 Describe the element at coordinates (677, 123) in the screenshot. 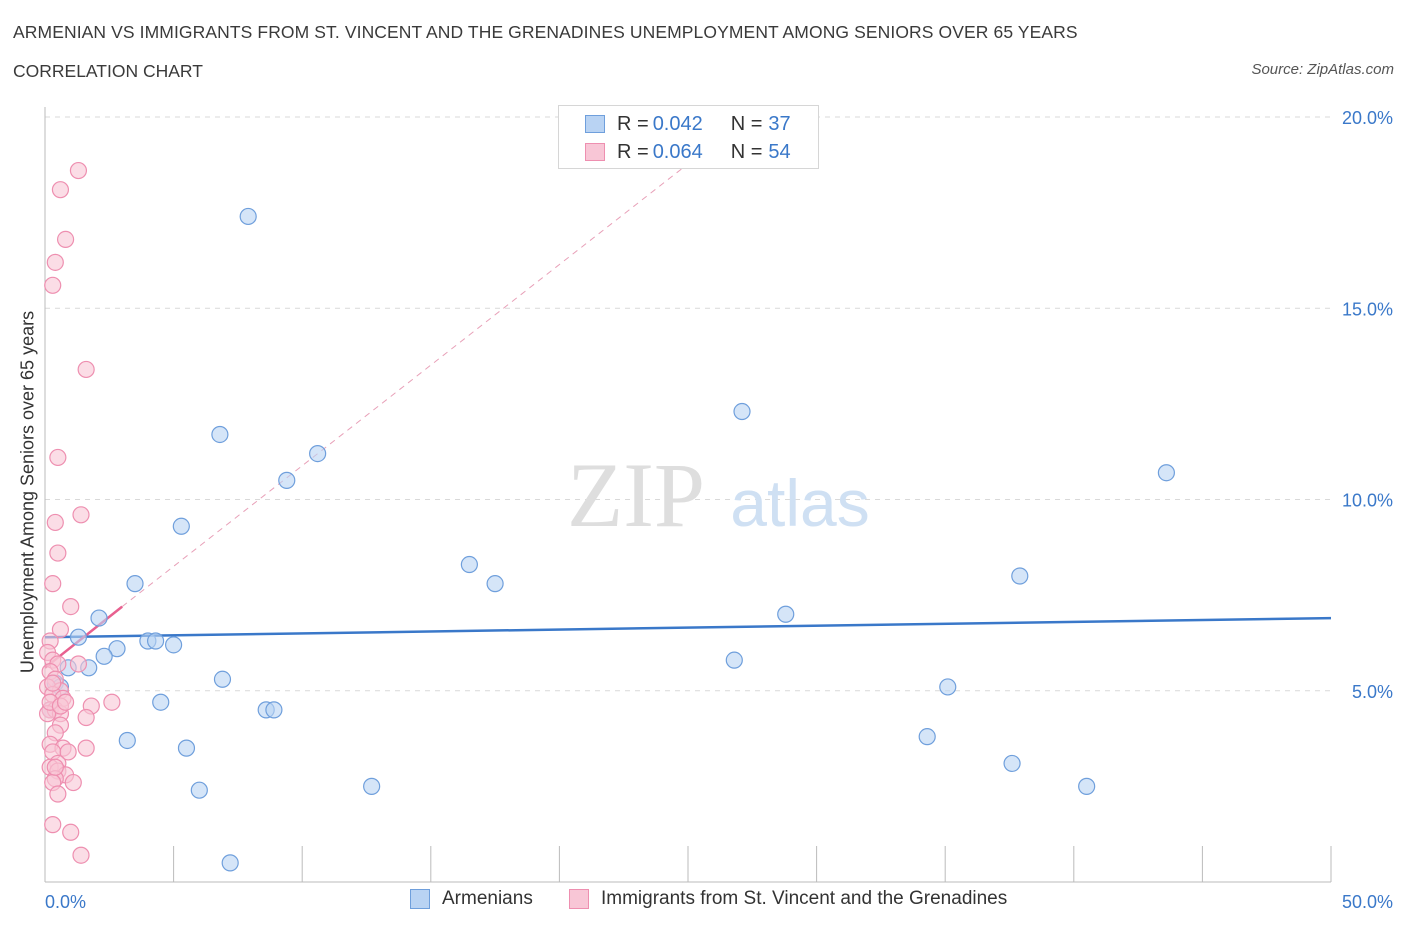

I see `r-value: 0.042` at that location.